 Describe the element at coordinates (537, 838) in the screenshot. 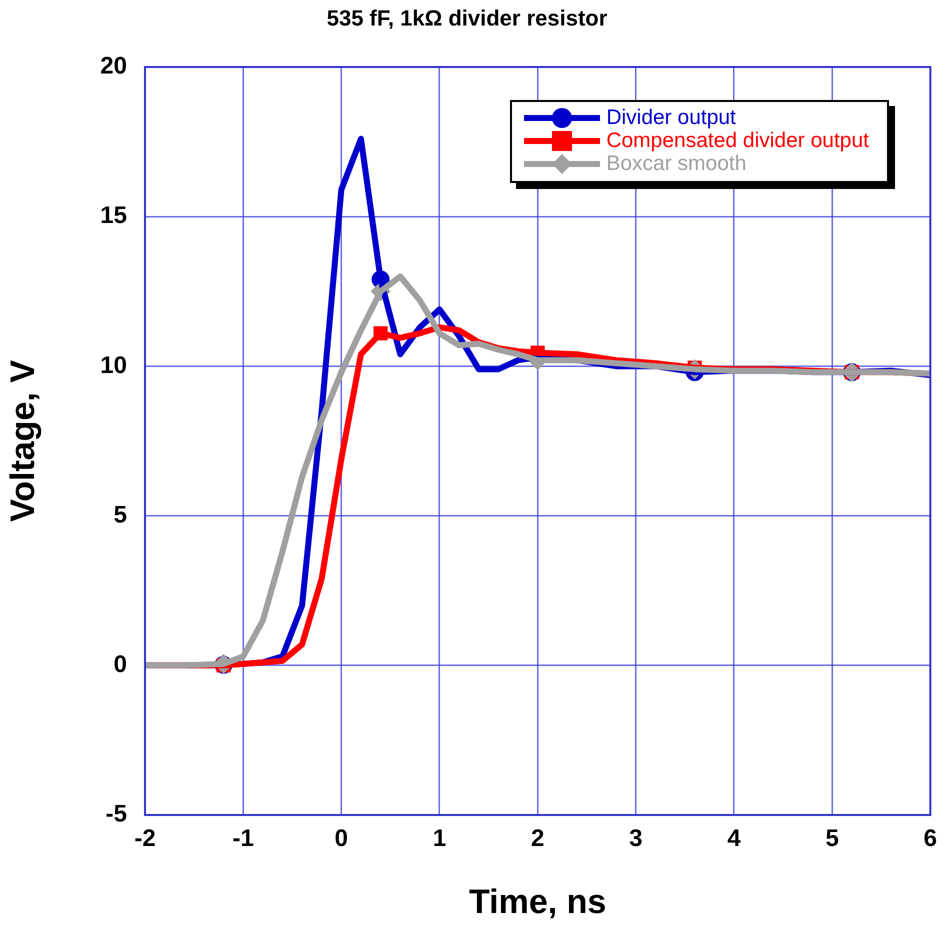

I see `x-tick-label: 2` at that location.